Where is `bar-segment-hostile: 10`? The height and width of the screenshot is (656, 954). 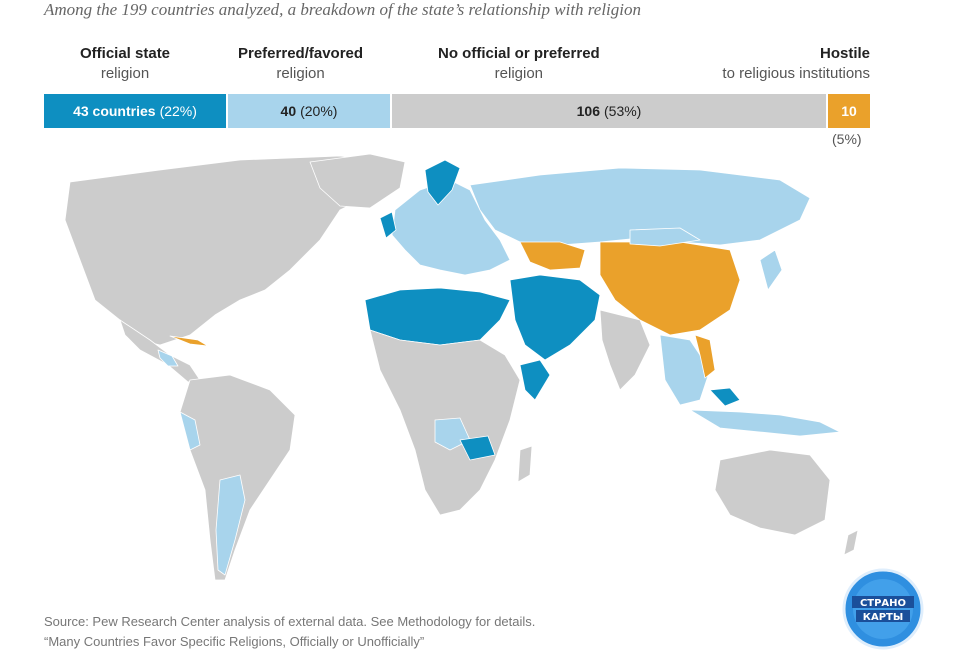
bar-segment-hostile: 10 is located at coordinates (849, 111).